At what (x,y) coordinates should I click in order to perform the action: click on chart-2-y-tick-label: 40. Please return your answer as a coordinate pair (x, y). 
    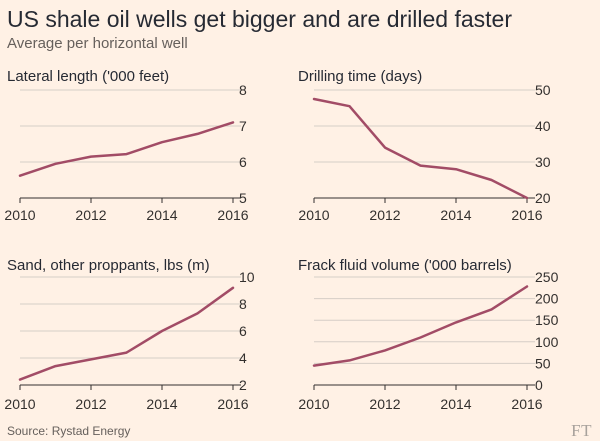
    Looking at the image, I should click on (543, 126).